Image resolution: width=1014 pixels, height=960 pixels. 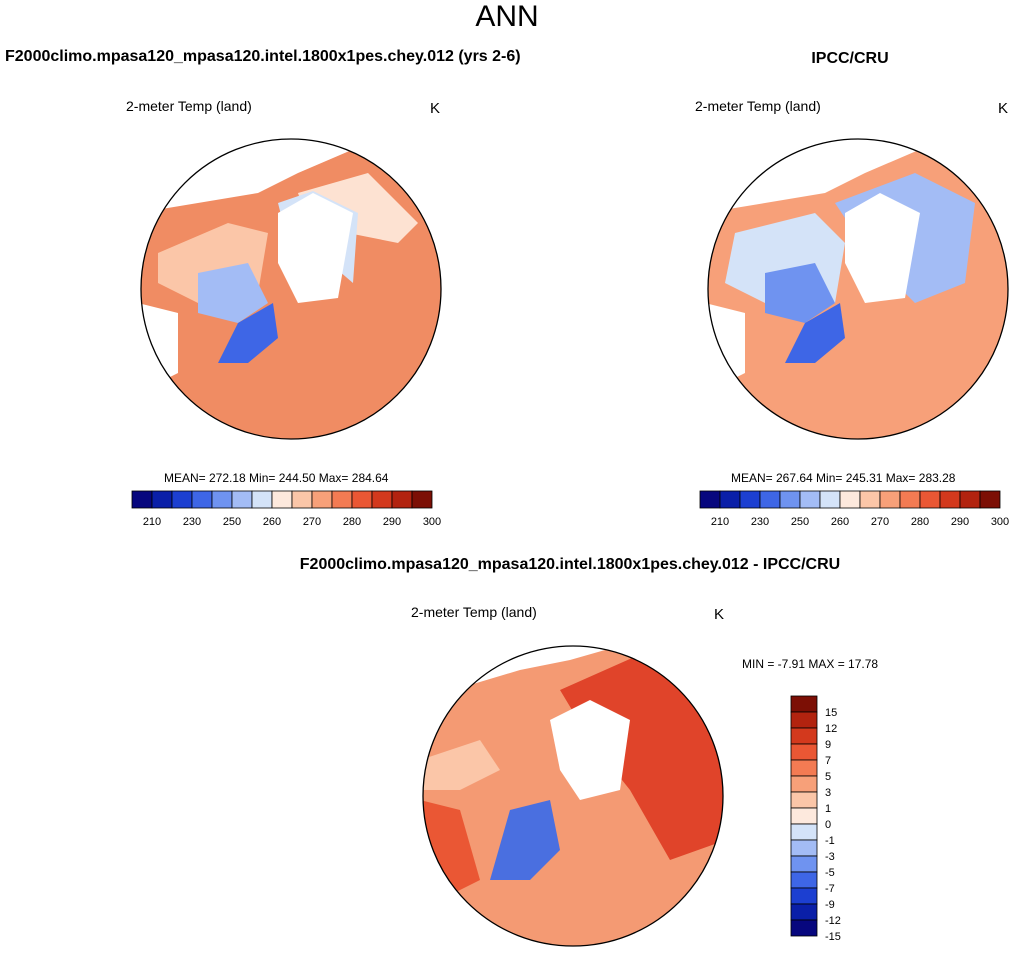 I want to click on diff-colorbar-tick-label: 9, so click(x=828, y=745).